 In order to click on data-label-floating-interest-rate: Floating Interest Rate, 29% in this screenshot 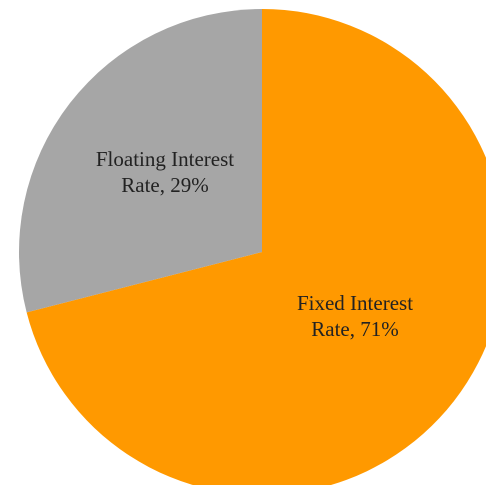, I will do `click(165, 172)`.